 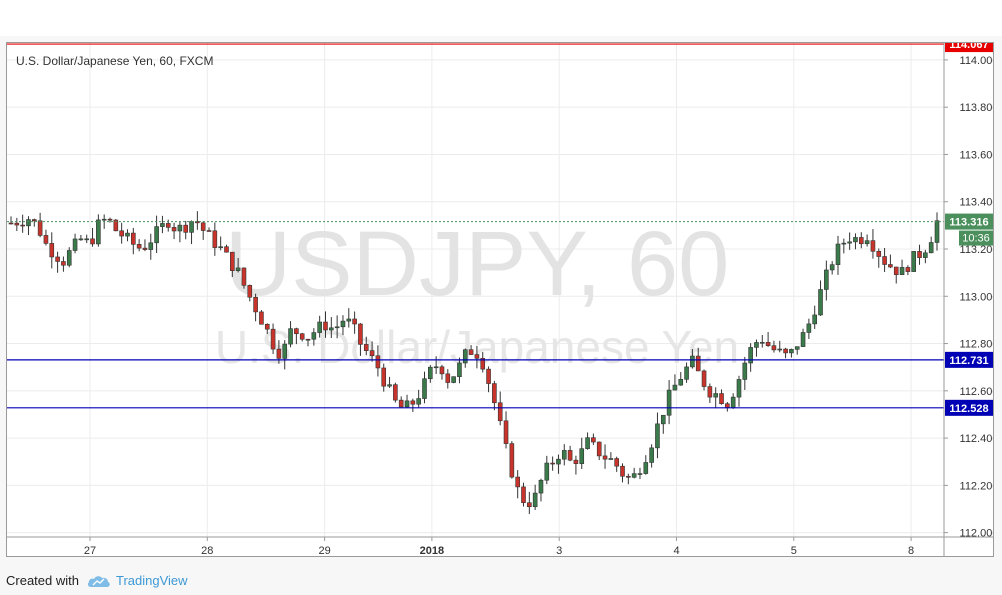 I want to click on countdown-badge, so click(x=976, y=238).